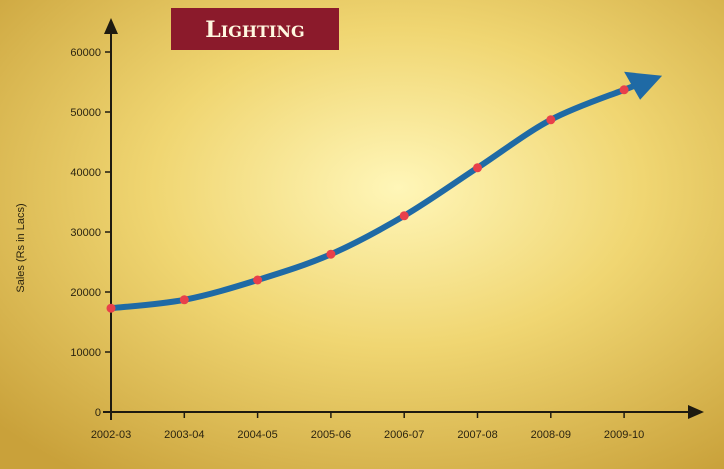  Describe the element at coordinates (551, 435) in the screenshot. I see `x-tick-label: 2008-09` at that location.